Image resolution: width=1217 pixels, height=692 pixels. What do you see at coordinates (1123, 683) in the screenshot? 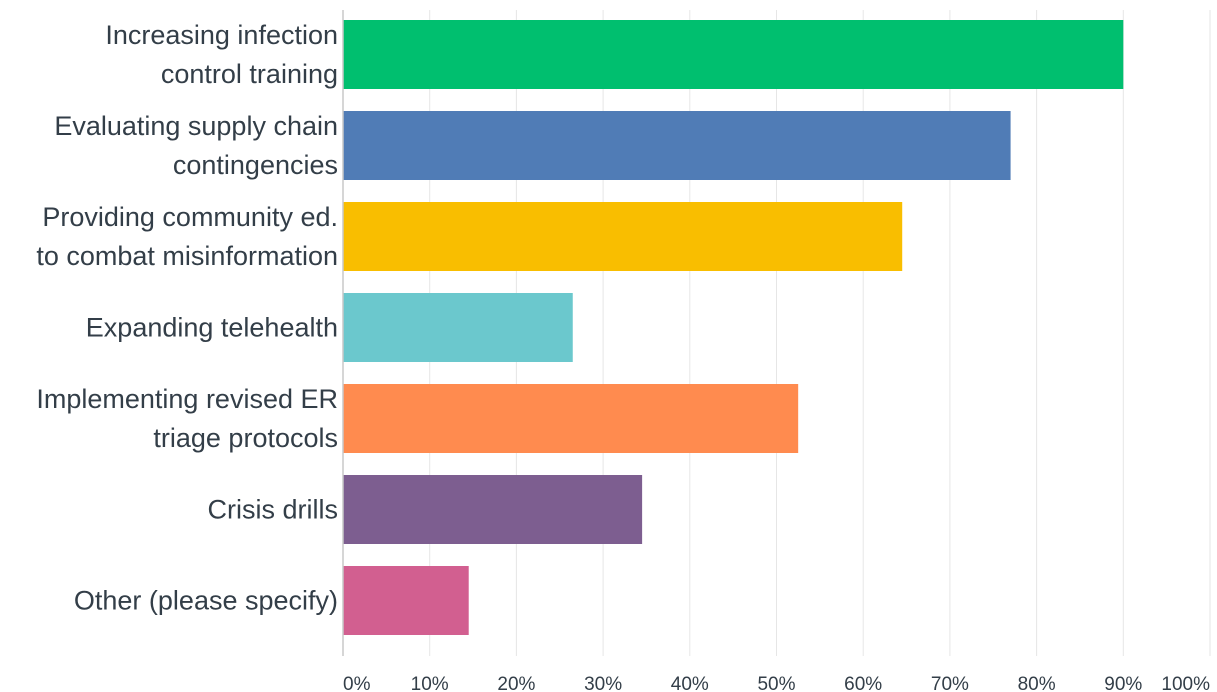
I see `x-tick-label: 90%` at bounding box center [1123, 683].